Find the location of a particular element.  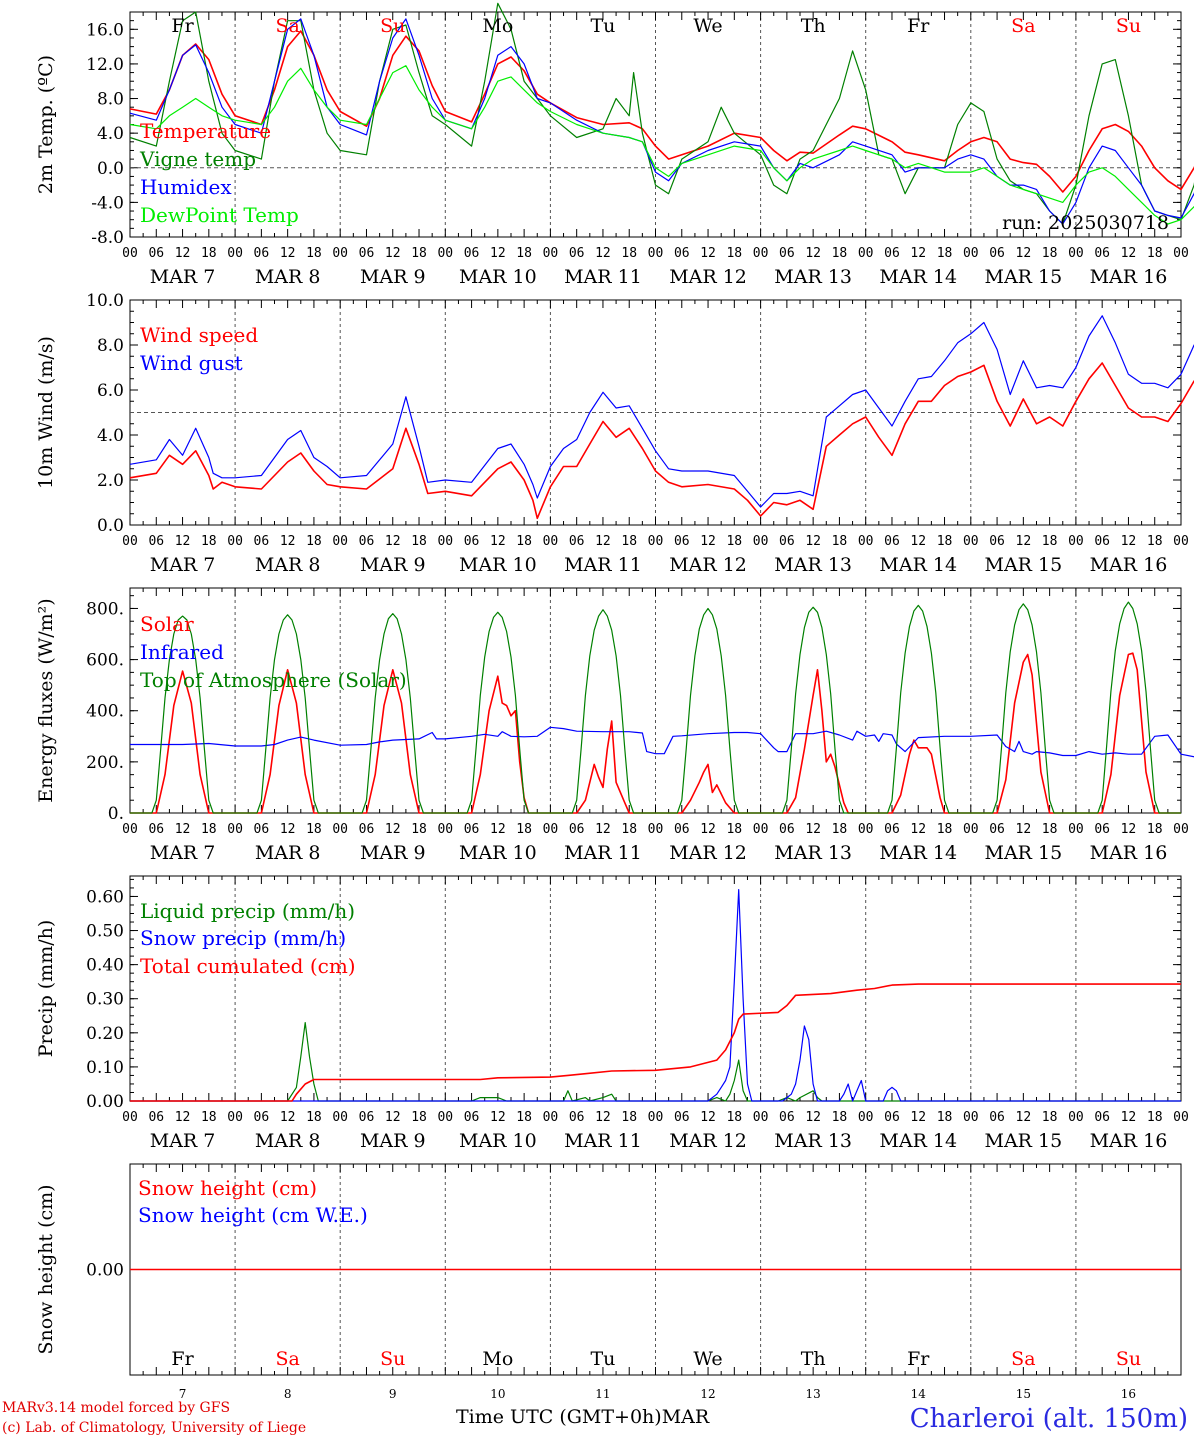

legend-entry: Humidex is located at coordinates (186, 187).